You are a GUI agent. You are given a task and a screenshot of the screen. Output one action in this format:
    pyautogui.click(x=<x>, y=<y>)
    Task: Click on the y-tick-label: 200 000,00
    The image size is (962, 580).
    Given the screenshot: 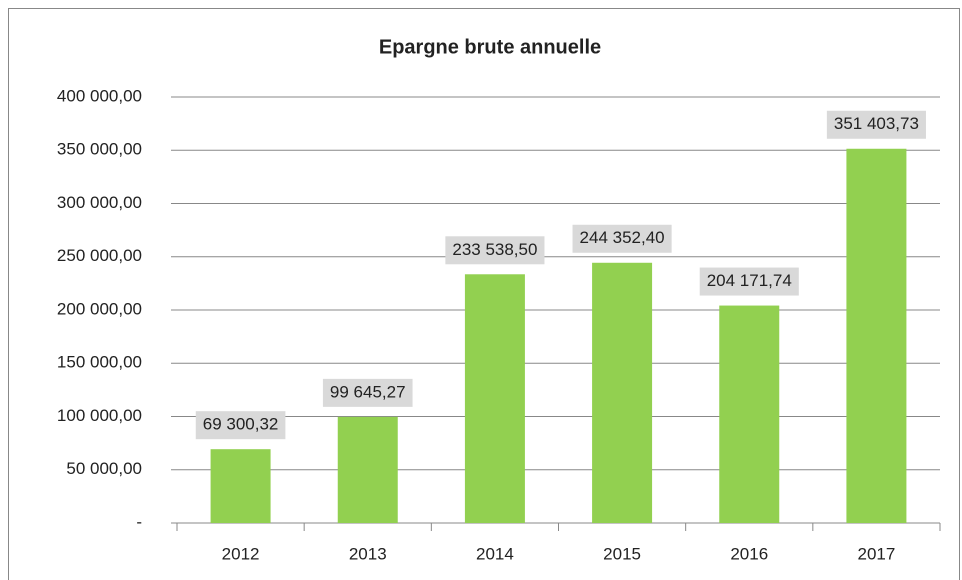 What is the action you would take?
    pyautogui.click(x=99, y=308)
    